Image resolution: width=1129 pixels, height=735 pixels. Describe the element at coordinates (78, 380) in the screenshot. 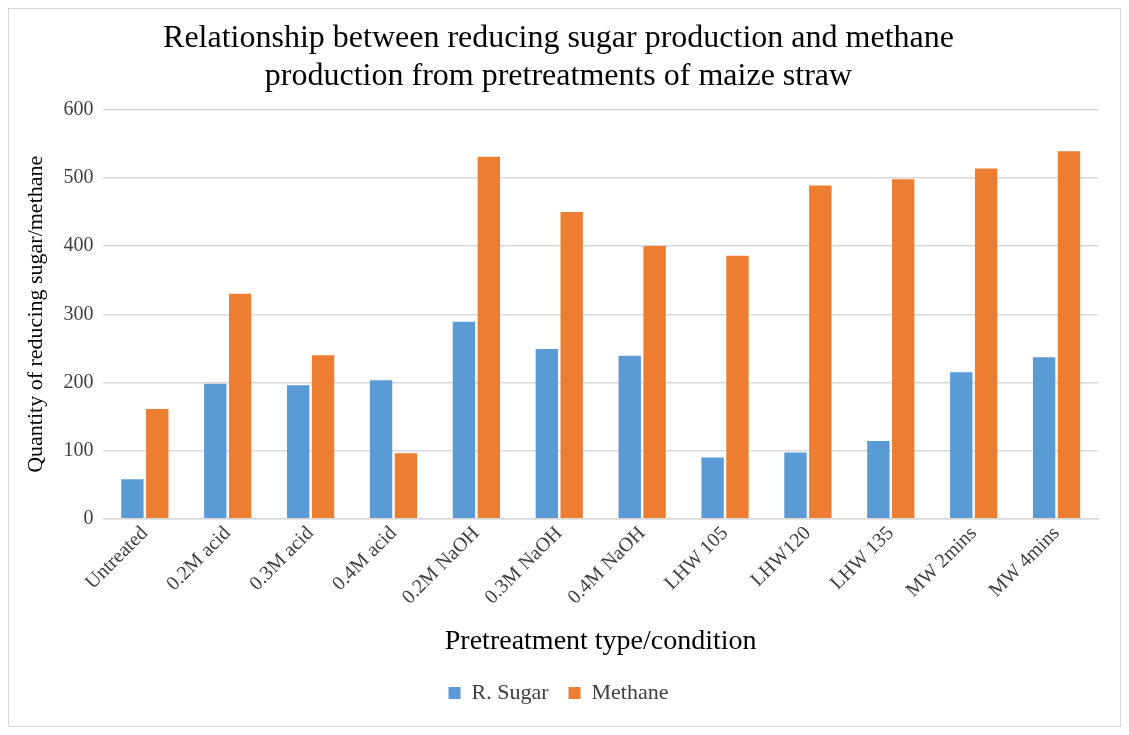

I see `y-tick-label: 200` at that location.